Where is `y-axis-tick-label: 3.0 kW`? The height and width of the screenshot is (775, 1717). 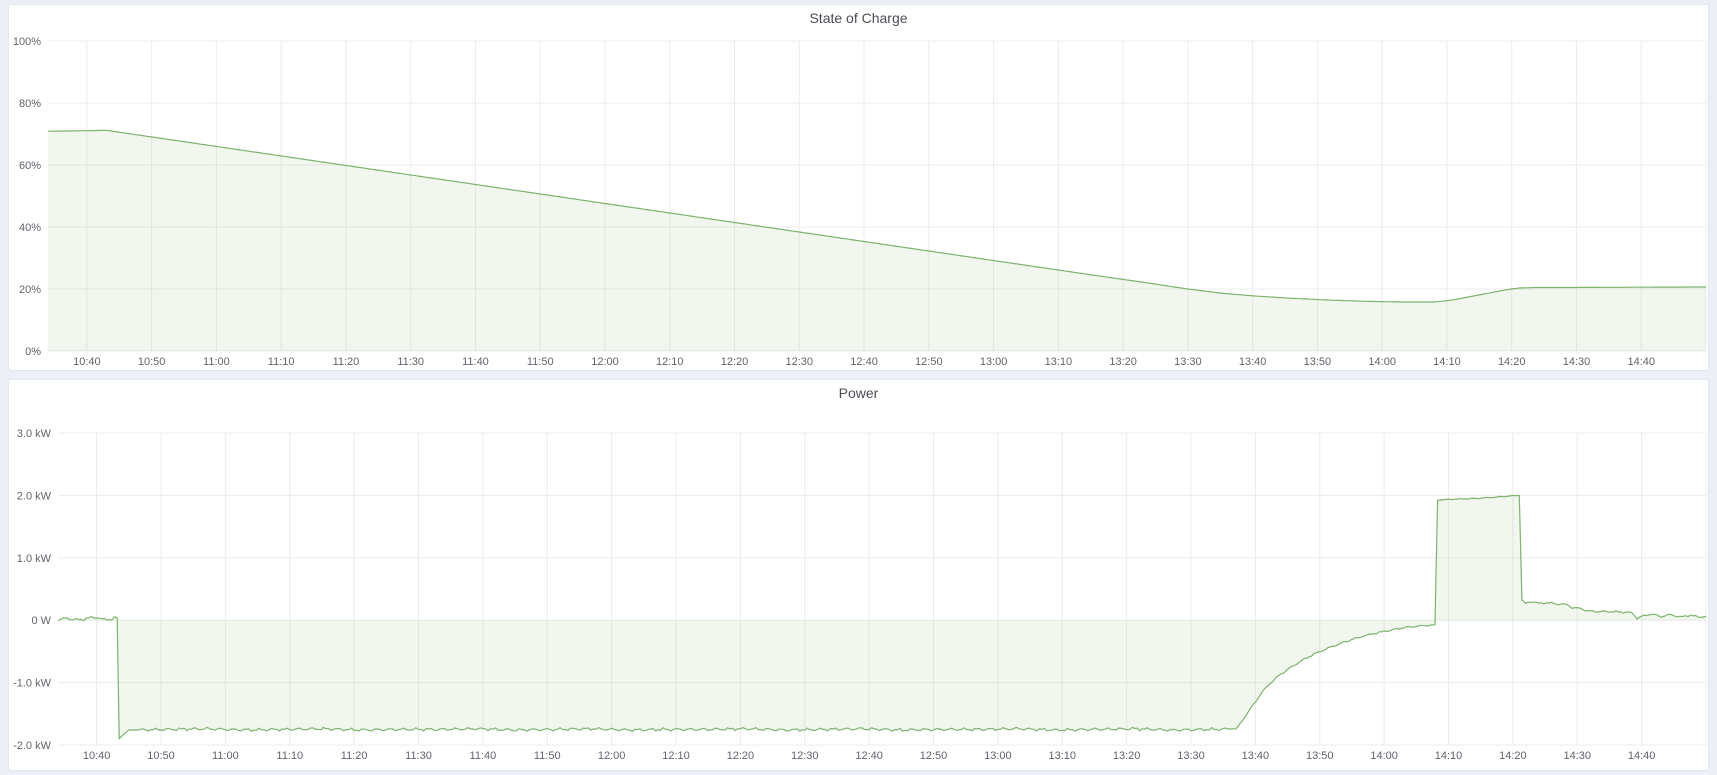 y-axis-tick-label: 3.0 kW is located at coordinates (34, 434).